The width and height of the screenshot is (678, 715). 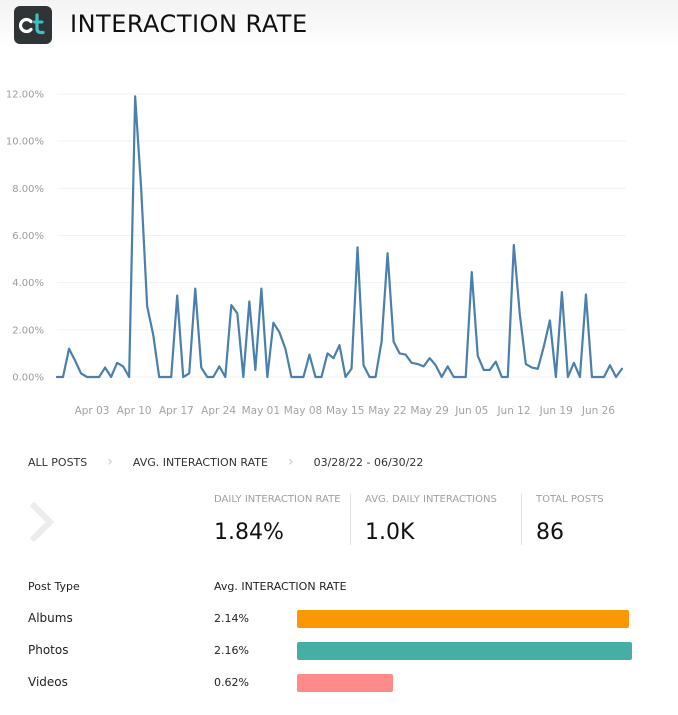 I want to click on y-tick-label: 2.00%, so click(x=28, y=330).